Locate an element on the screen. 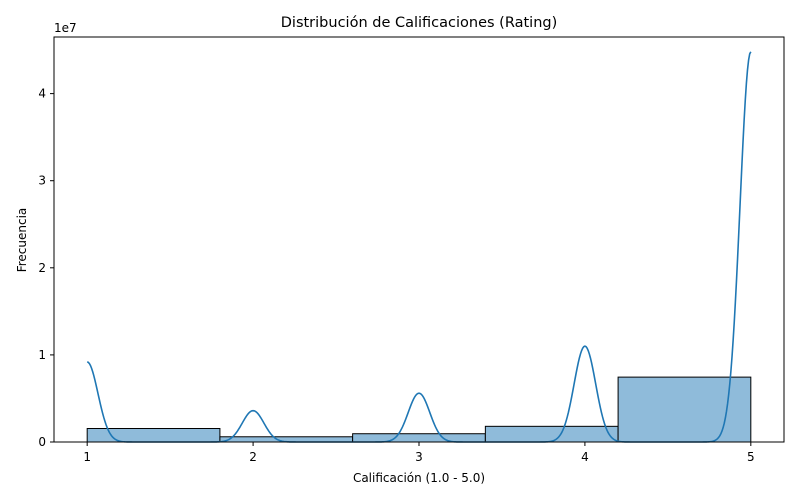 The image size is (800, 500). y-axis: 0 1 2 3 4 is located at coordinates (46, 268).